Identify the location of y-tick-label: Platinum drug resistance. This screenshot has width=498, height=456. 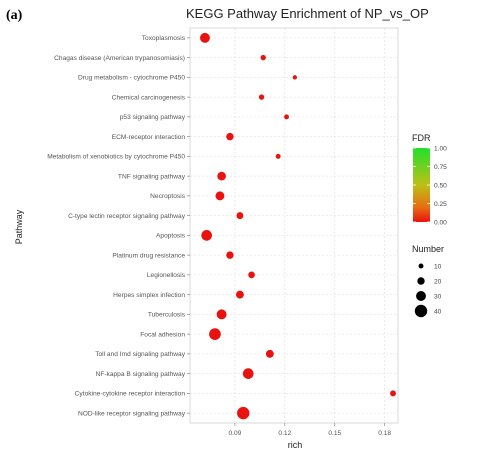
(148, 255).